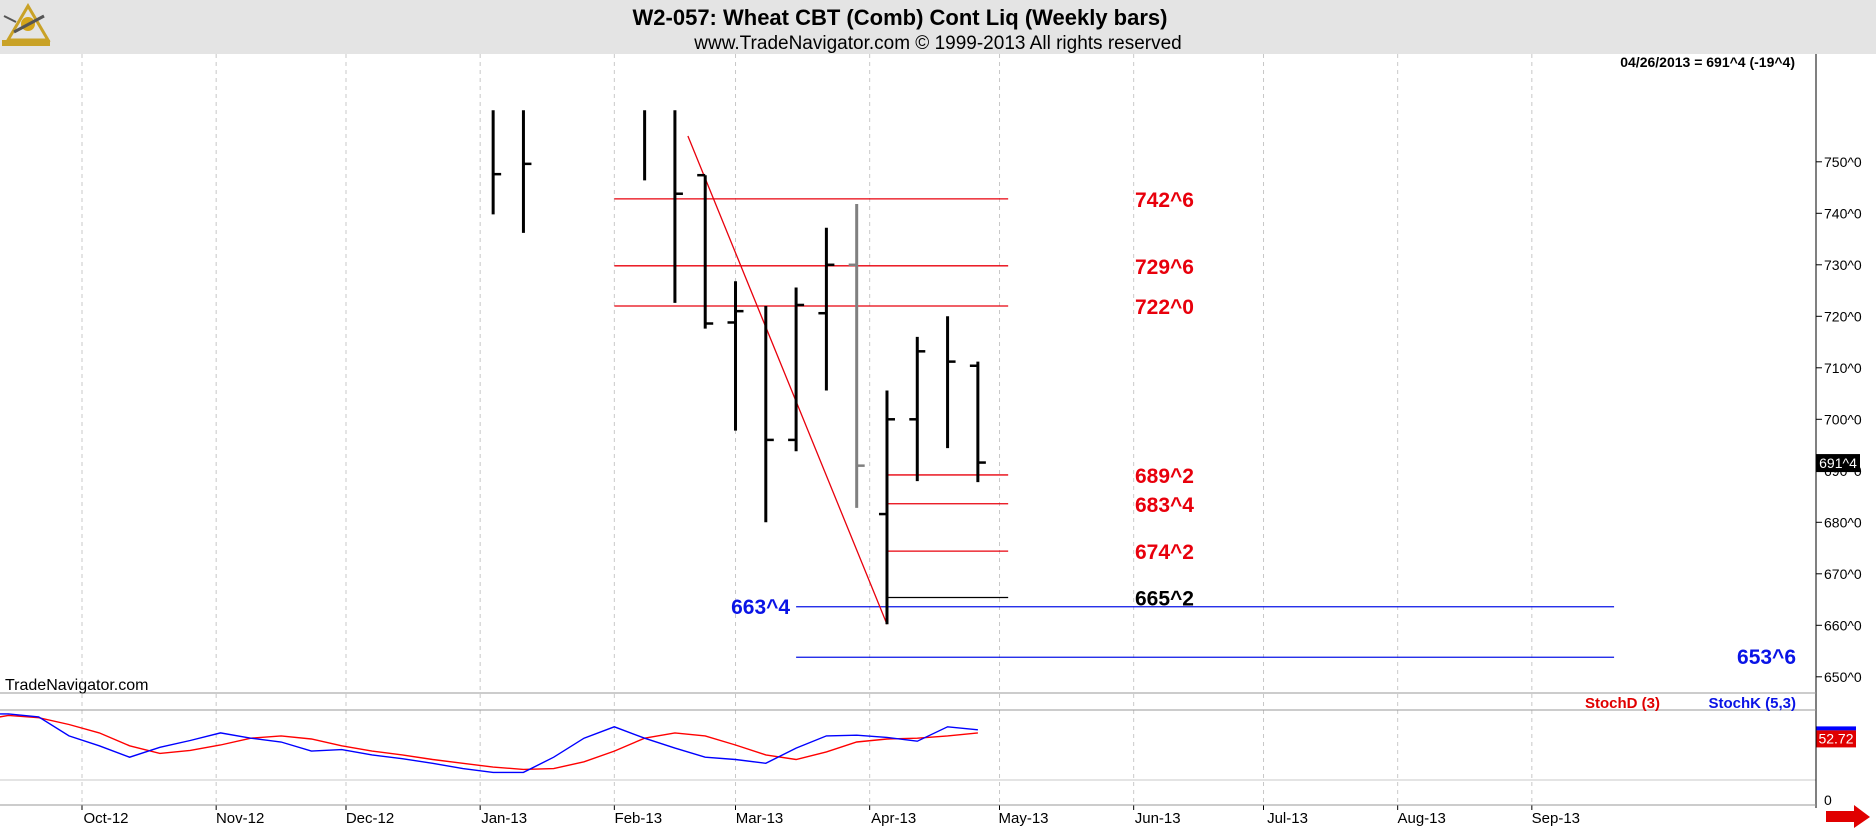 The height and width of the screenshot is (828, 1876). What do you see at coordinates (1843, 213) in the screenshot?
I see `y-tick-label: 740^0` at bounding box center [1843, 213].